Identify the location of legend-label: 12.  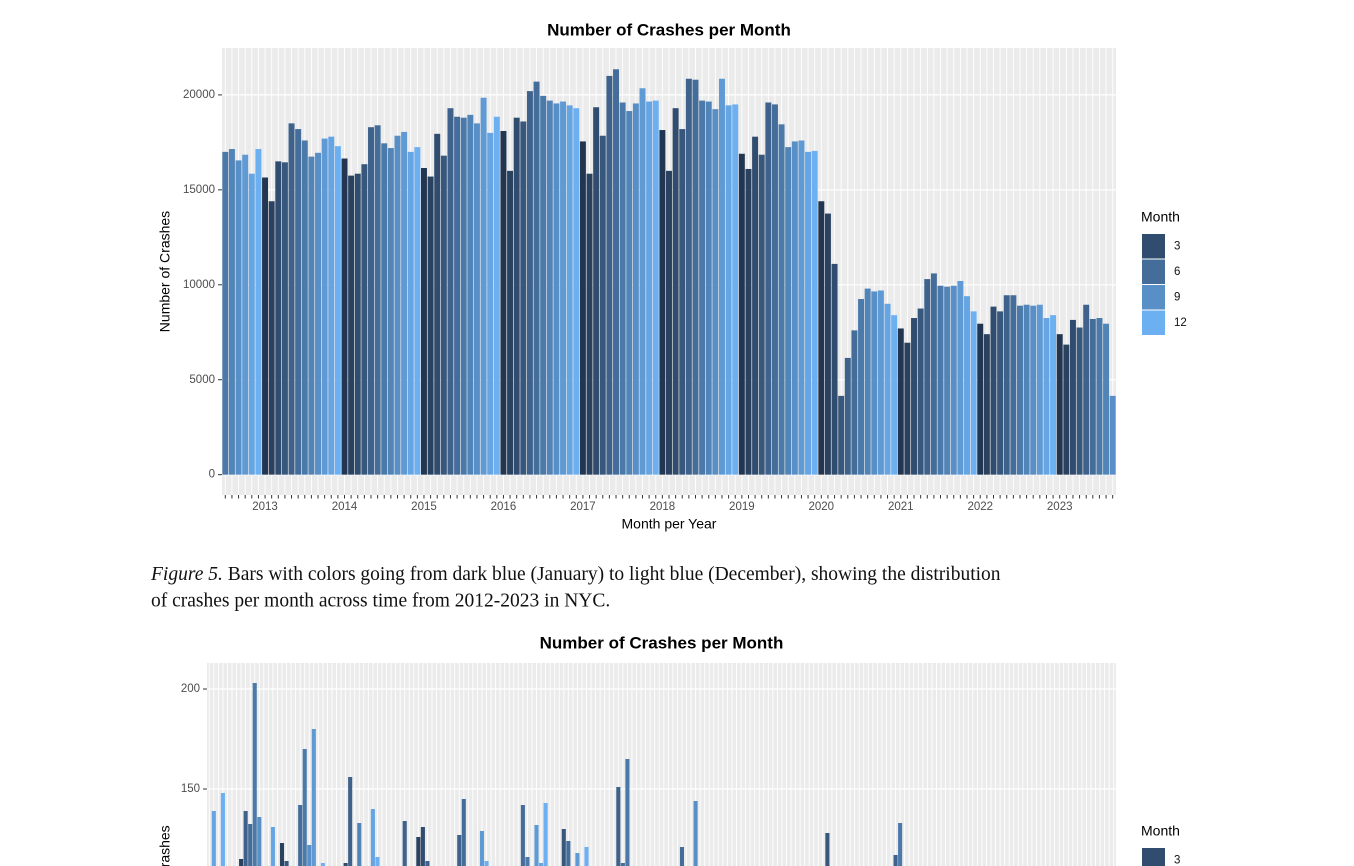
(1180, 323).